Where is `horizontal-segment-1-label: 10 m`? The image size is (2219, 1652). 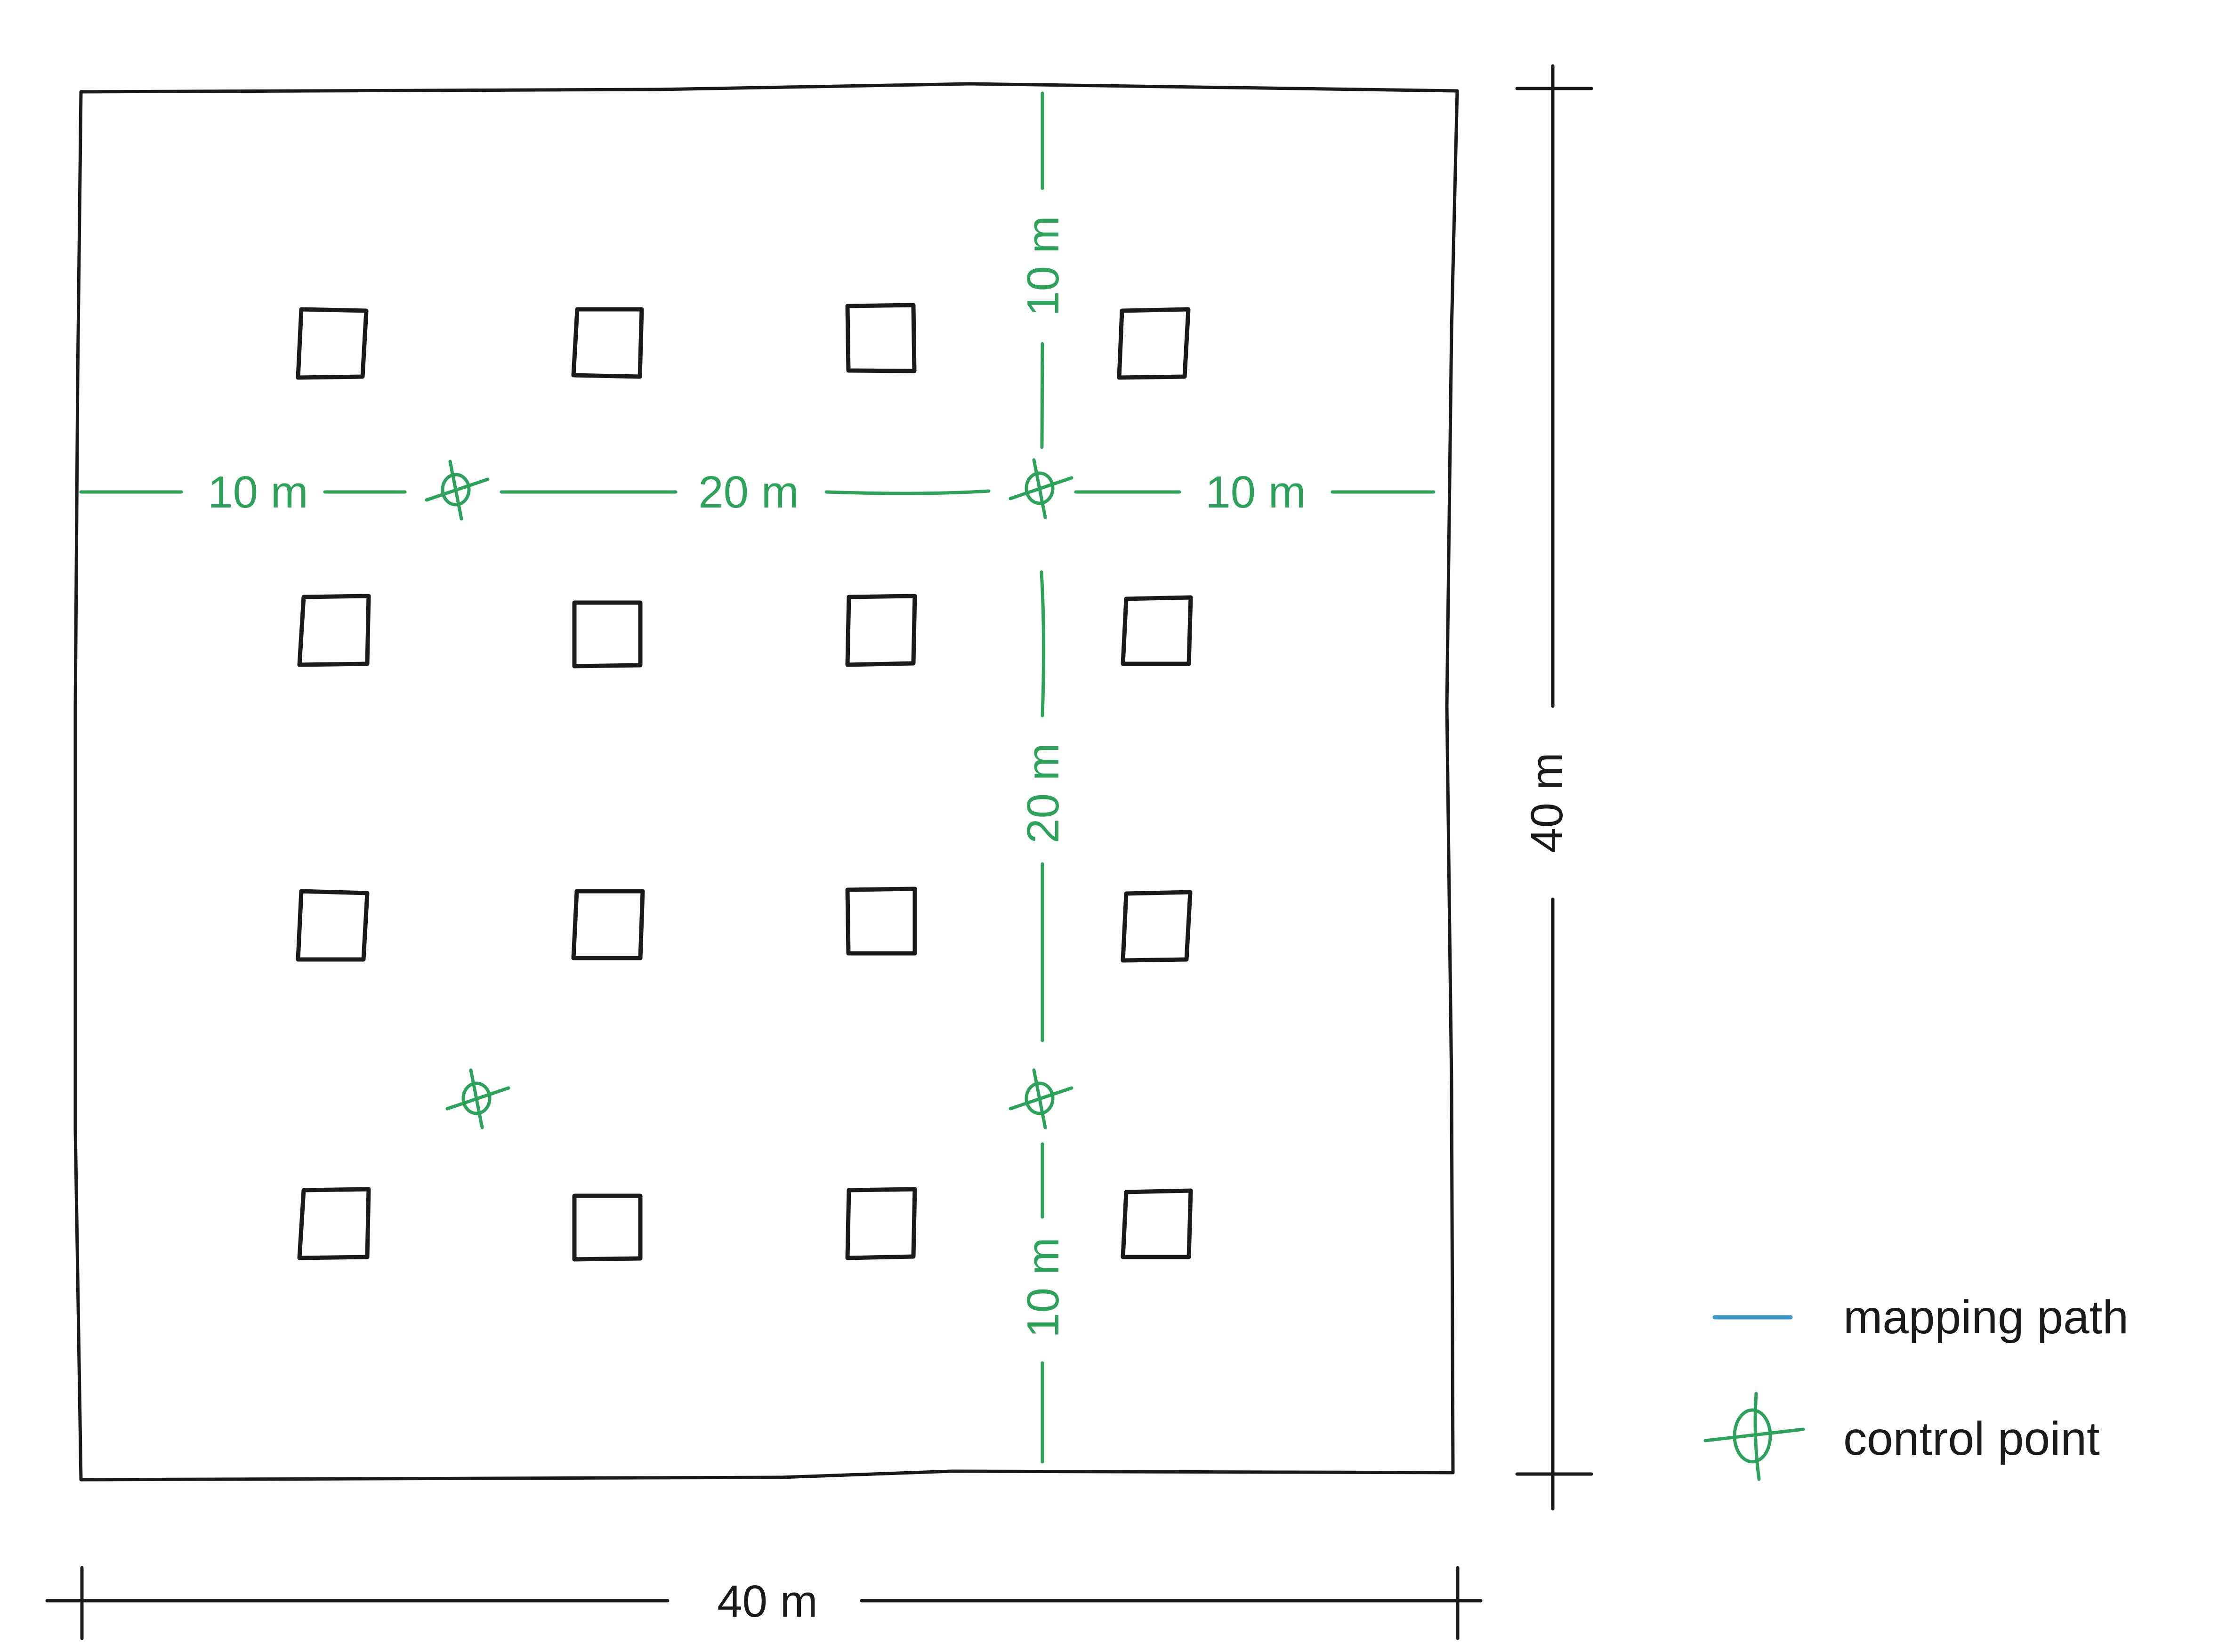
horizontal-segment-1-label: 10 m is located at coordinates (258, 492).